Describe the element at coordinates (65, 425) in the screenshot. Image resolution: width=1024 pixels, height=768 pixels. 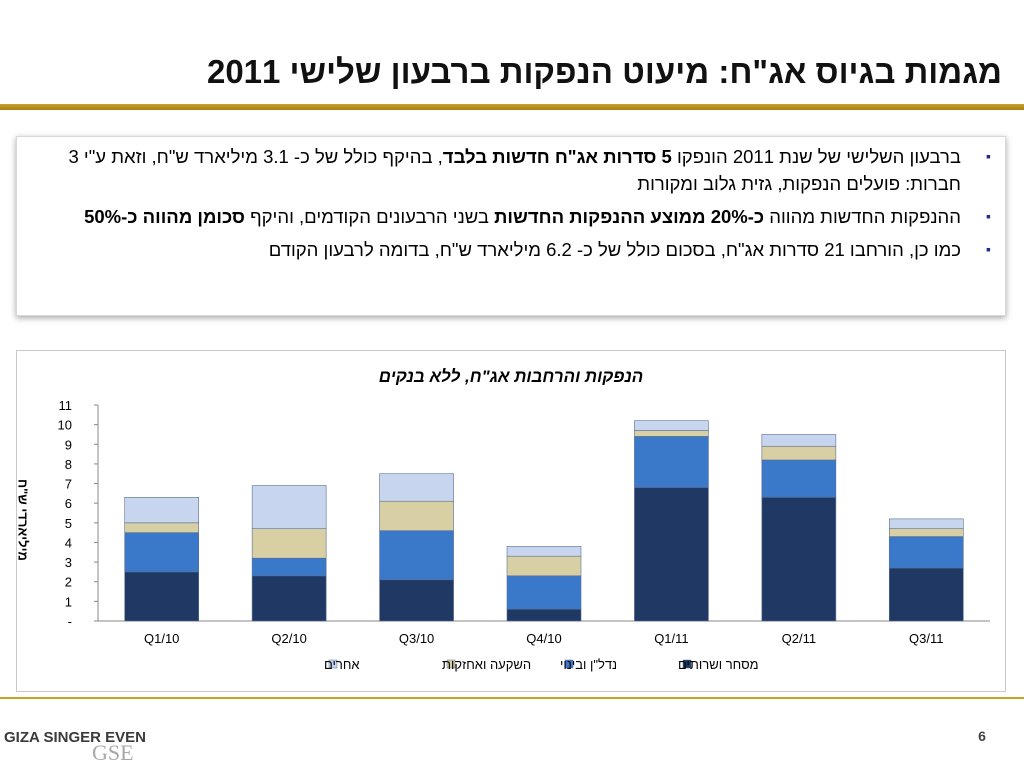
I see `y-tick-label: 10` at that location.